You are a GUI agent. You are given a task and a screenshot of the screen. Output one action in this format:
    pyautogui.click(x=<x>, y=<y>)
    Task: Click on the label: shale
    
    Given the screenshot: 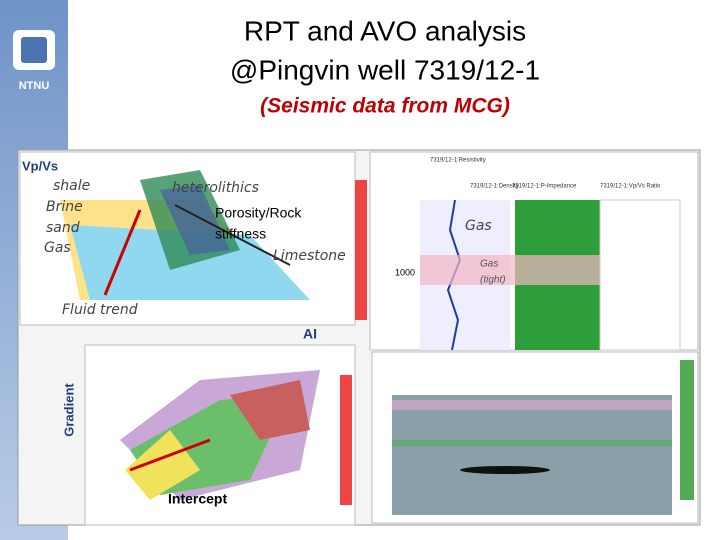 What is the action you would take?
    pyautogui.click(x=71, y=186)
    